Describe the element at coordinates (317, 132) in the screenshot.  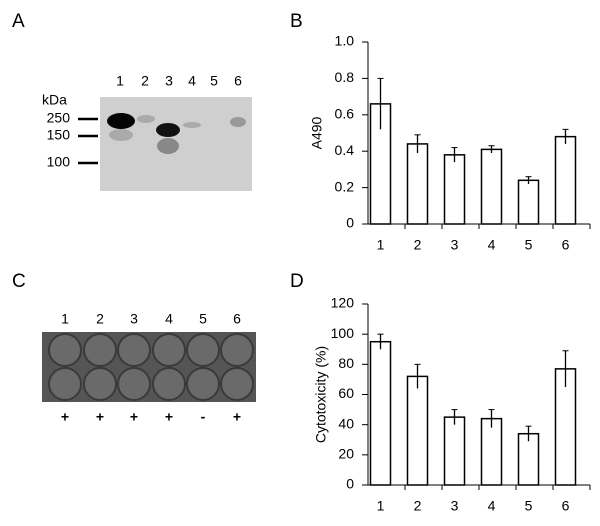
I see `y-axis-label: A490` at that location.